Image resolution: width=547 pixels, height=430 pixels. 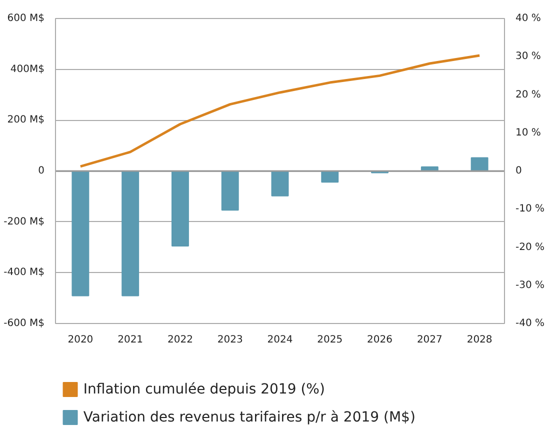 What do you see at coordinates (131, 340) in the screenshot?
I see `x-tick-label: 2021` at bounding box center [131, 340].